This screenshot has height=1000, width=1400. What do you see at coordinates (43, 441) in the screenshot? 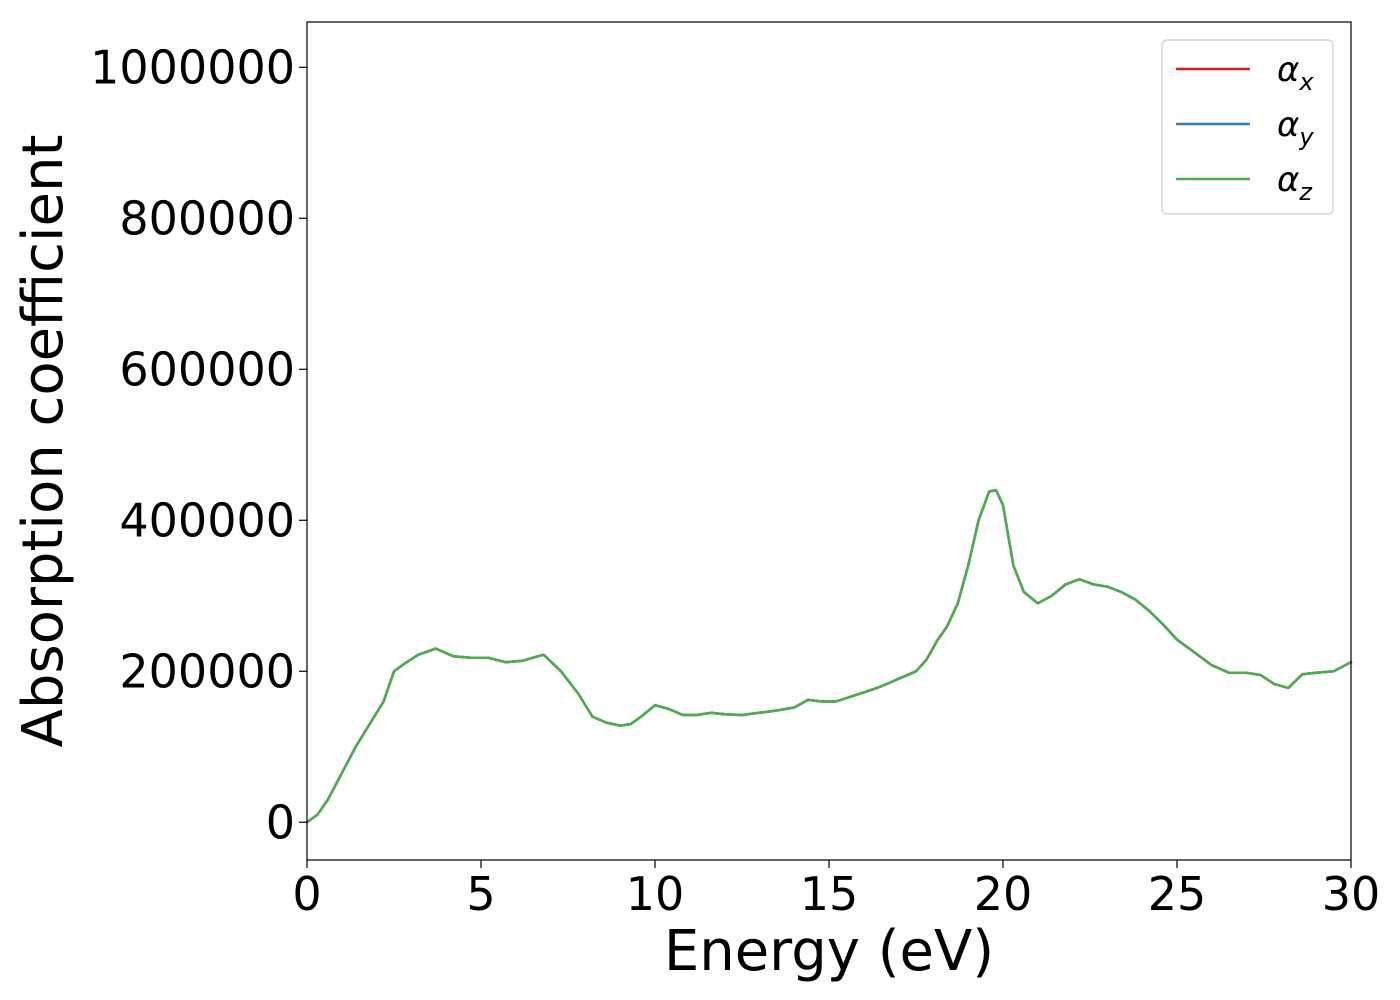
I see `y-axis-title: Absorption coefficient` at bounding box center [43, 441].